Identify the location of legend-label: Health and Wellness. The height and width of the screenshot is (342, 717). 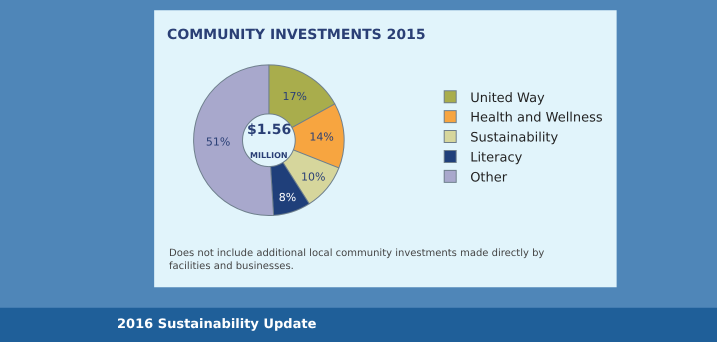
(536, 118).